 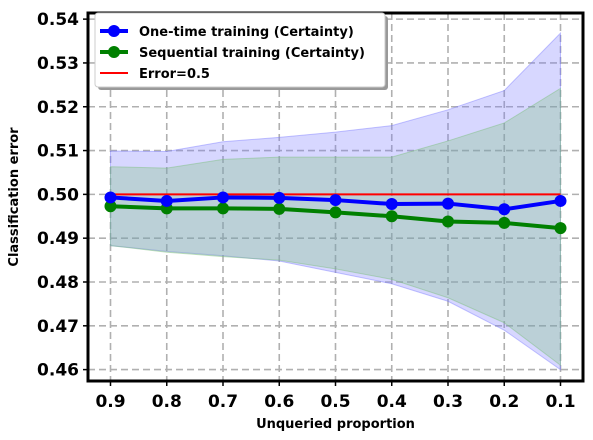 What do you see at coordinates (448, 402) in the screenshot?
I see `x-tick-label: 0.3` at bounding box center [448, 402].